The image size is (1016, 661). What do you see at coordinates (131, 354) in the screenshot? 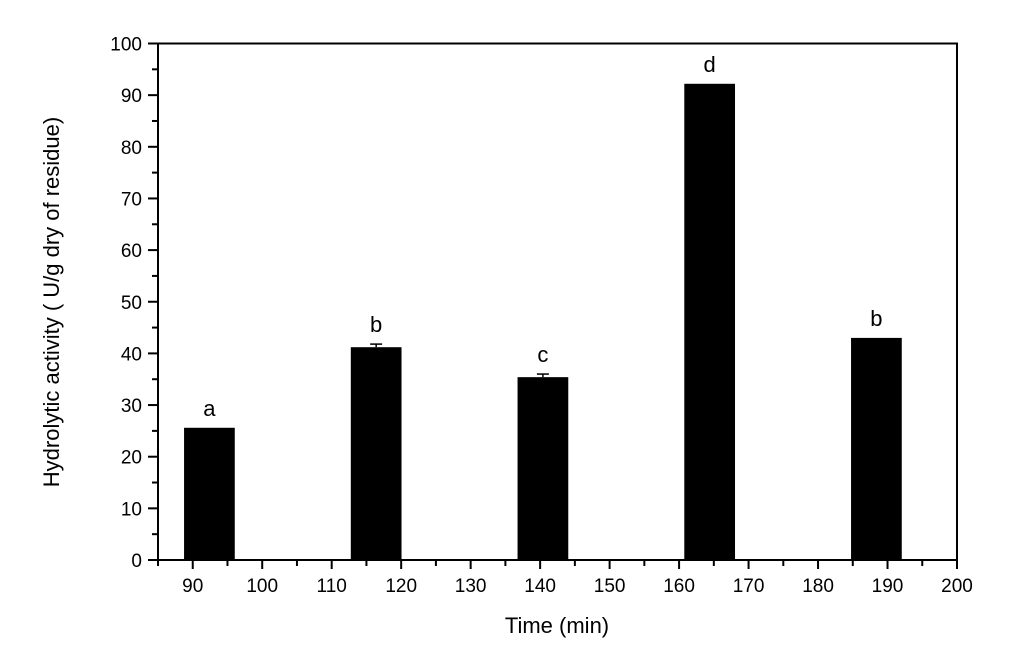
I see `y-tick-label: 40` at bounding box center [131, 354].